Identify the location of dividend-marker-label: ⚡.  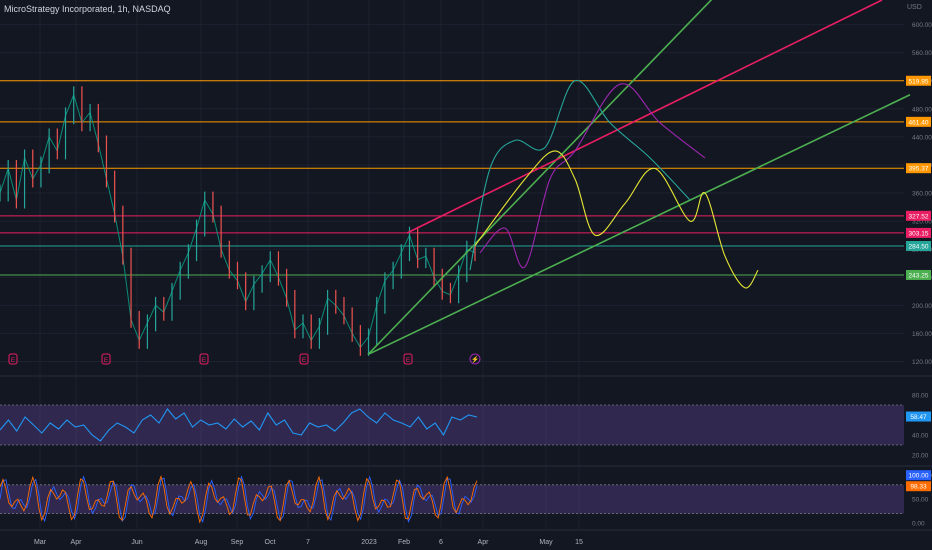
(475, 360).